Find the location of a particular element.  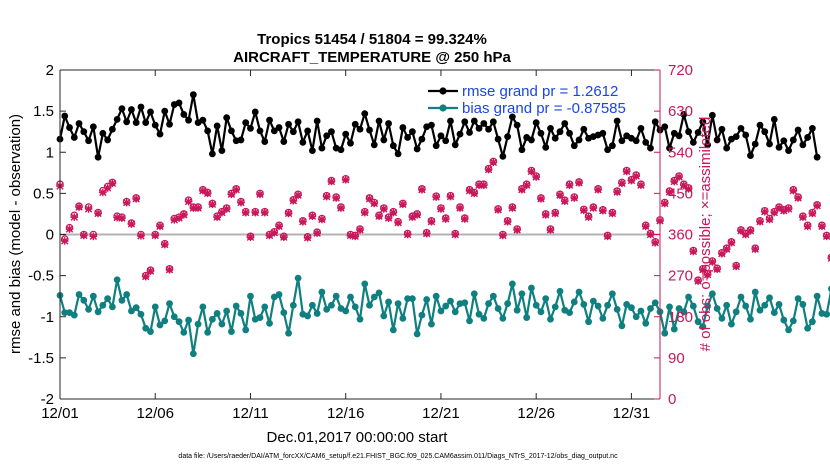

x-tick-label: 12/21 is located at coordinates (441, 413).